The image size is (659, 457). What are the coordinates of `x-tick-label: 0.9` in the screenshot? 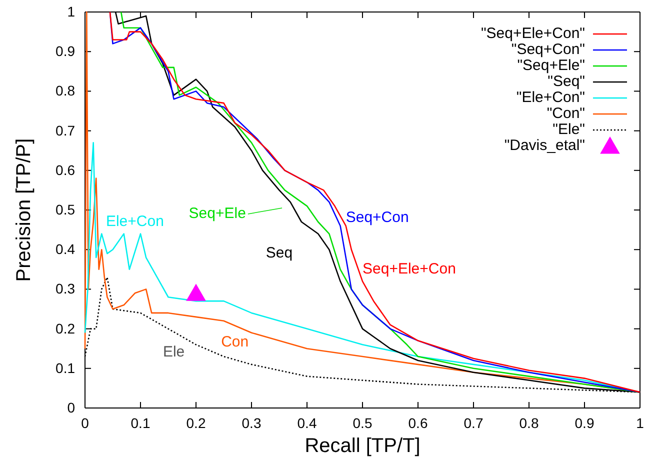 It's located at (584, 422).